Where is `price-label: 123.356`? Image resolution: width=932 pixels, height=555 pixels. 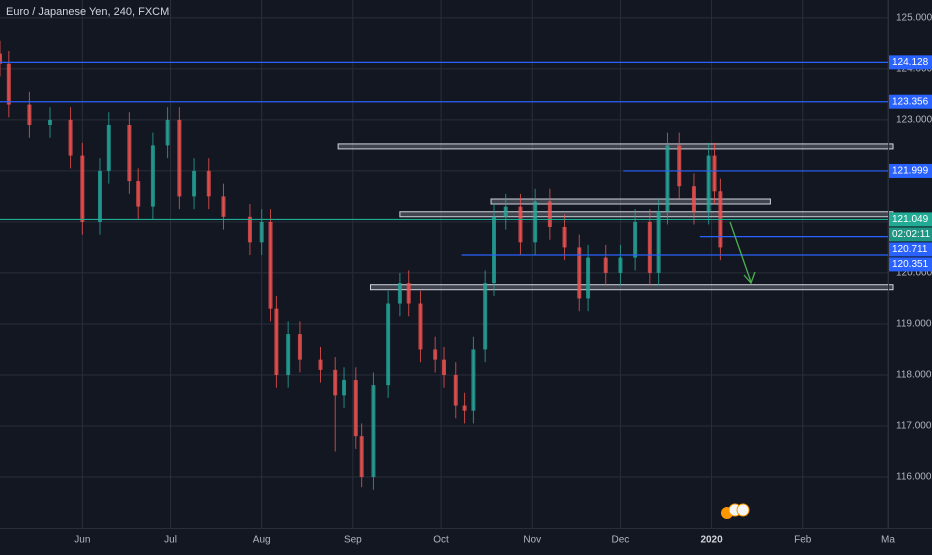
price-label: 123.356 is located at coordinates (910, 101).